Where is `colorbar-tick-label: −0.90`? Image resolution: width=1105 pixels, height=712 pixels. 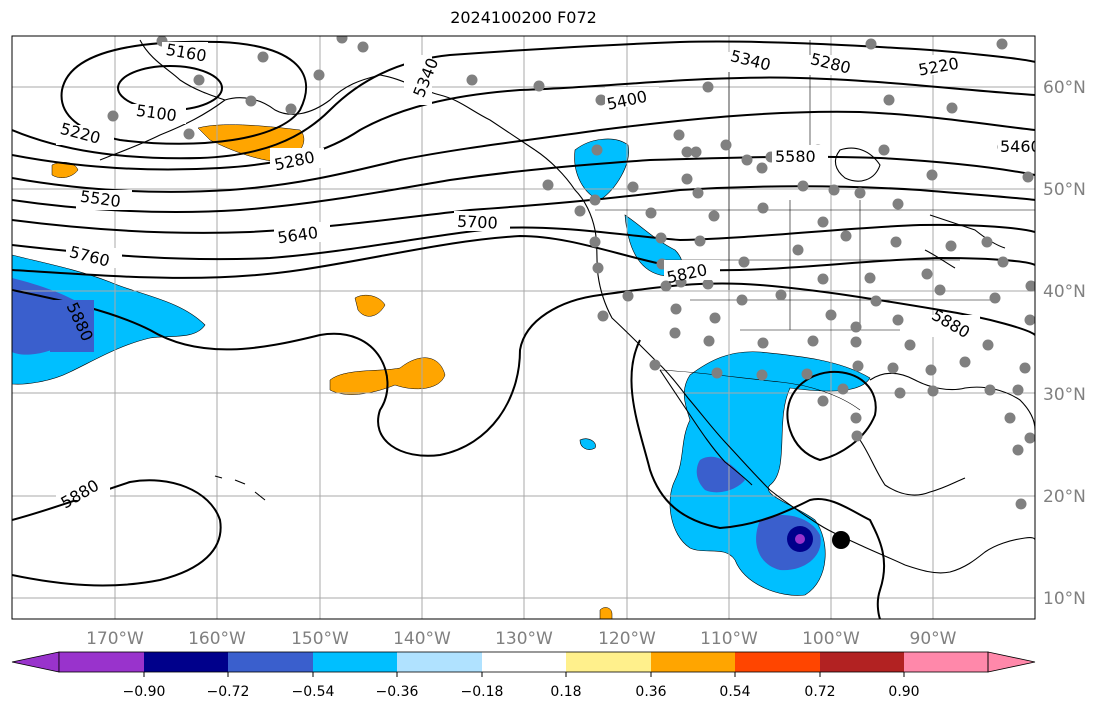
colorbar-tick-label: −0.90 is located at coordinates (144, 692).